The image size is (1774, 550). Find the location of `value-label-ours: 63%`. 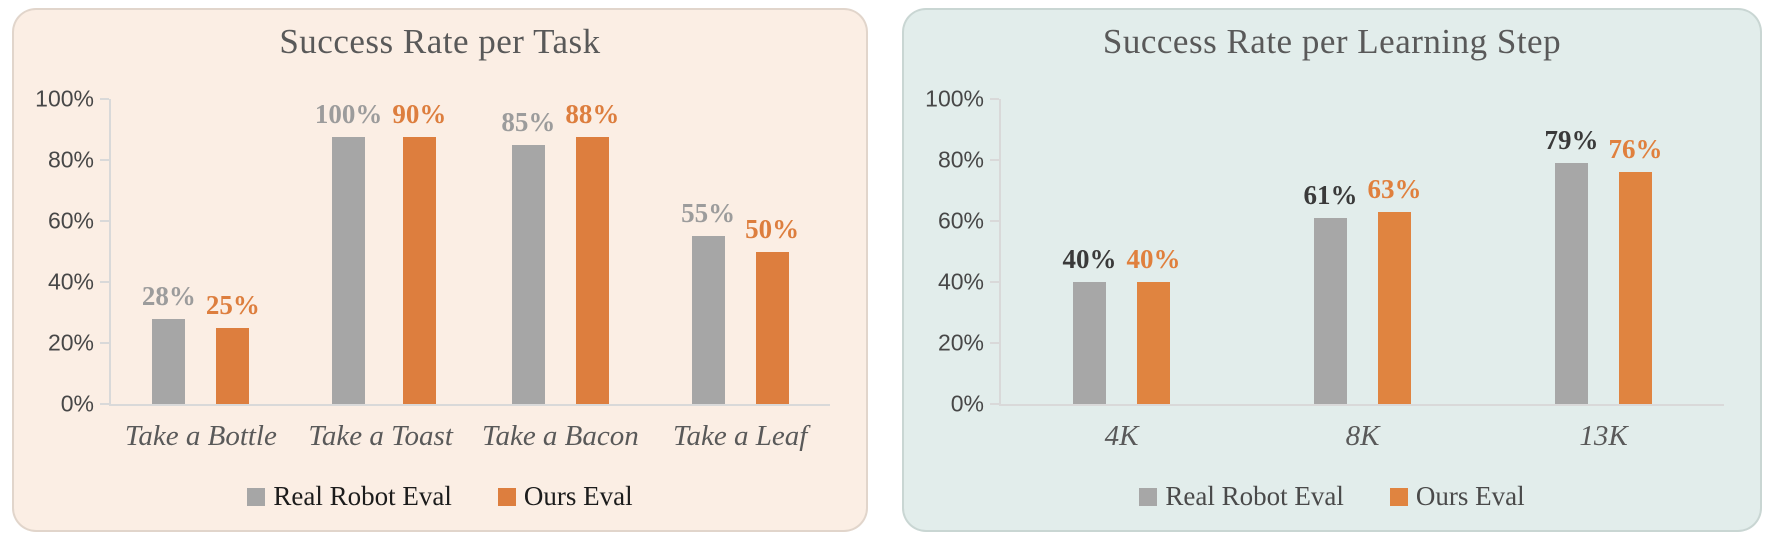

value-label-ours: 63% is located at coordinates (1394, 188).